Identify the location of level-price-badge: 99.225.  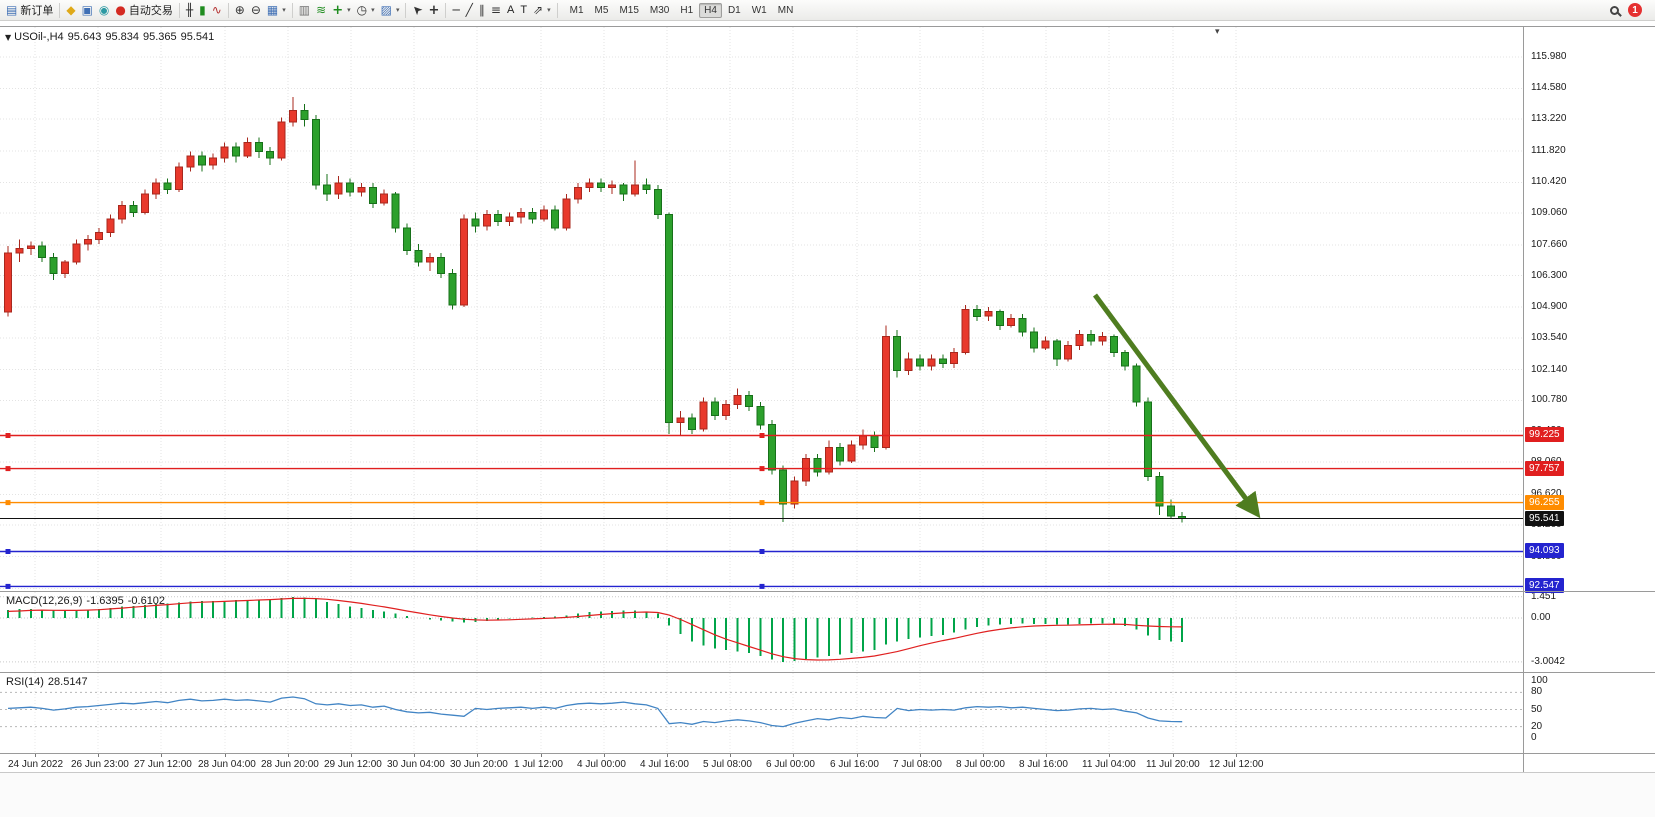
(1544, 435).